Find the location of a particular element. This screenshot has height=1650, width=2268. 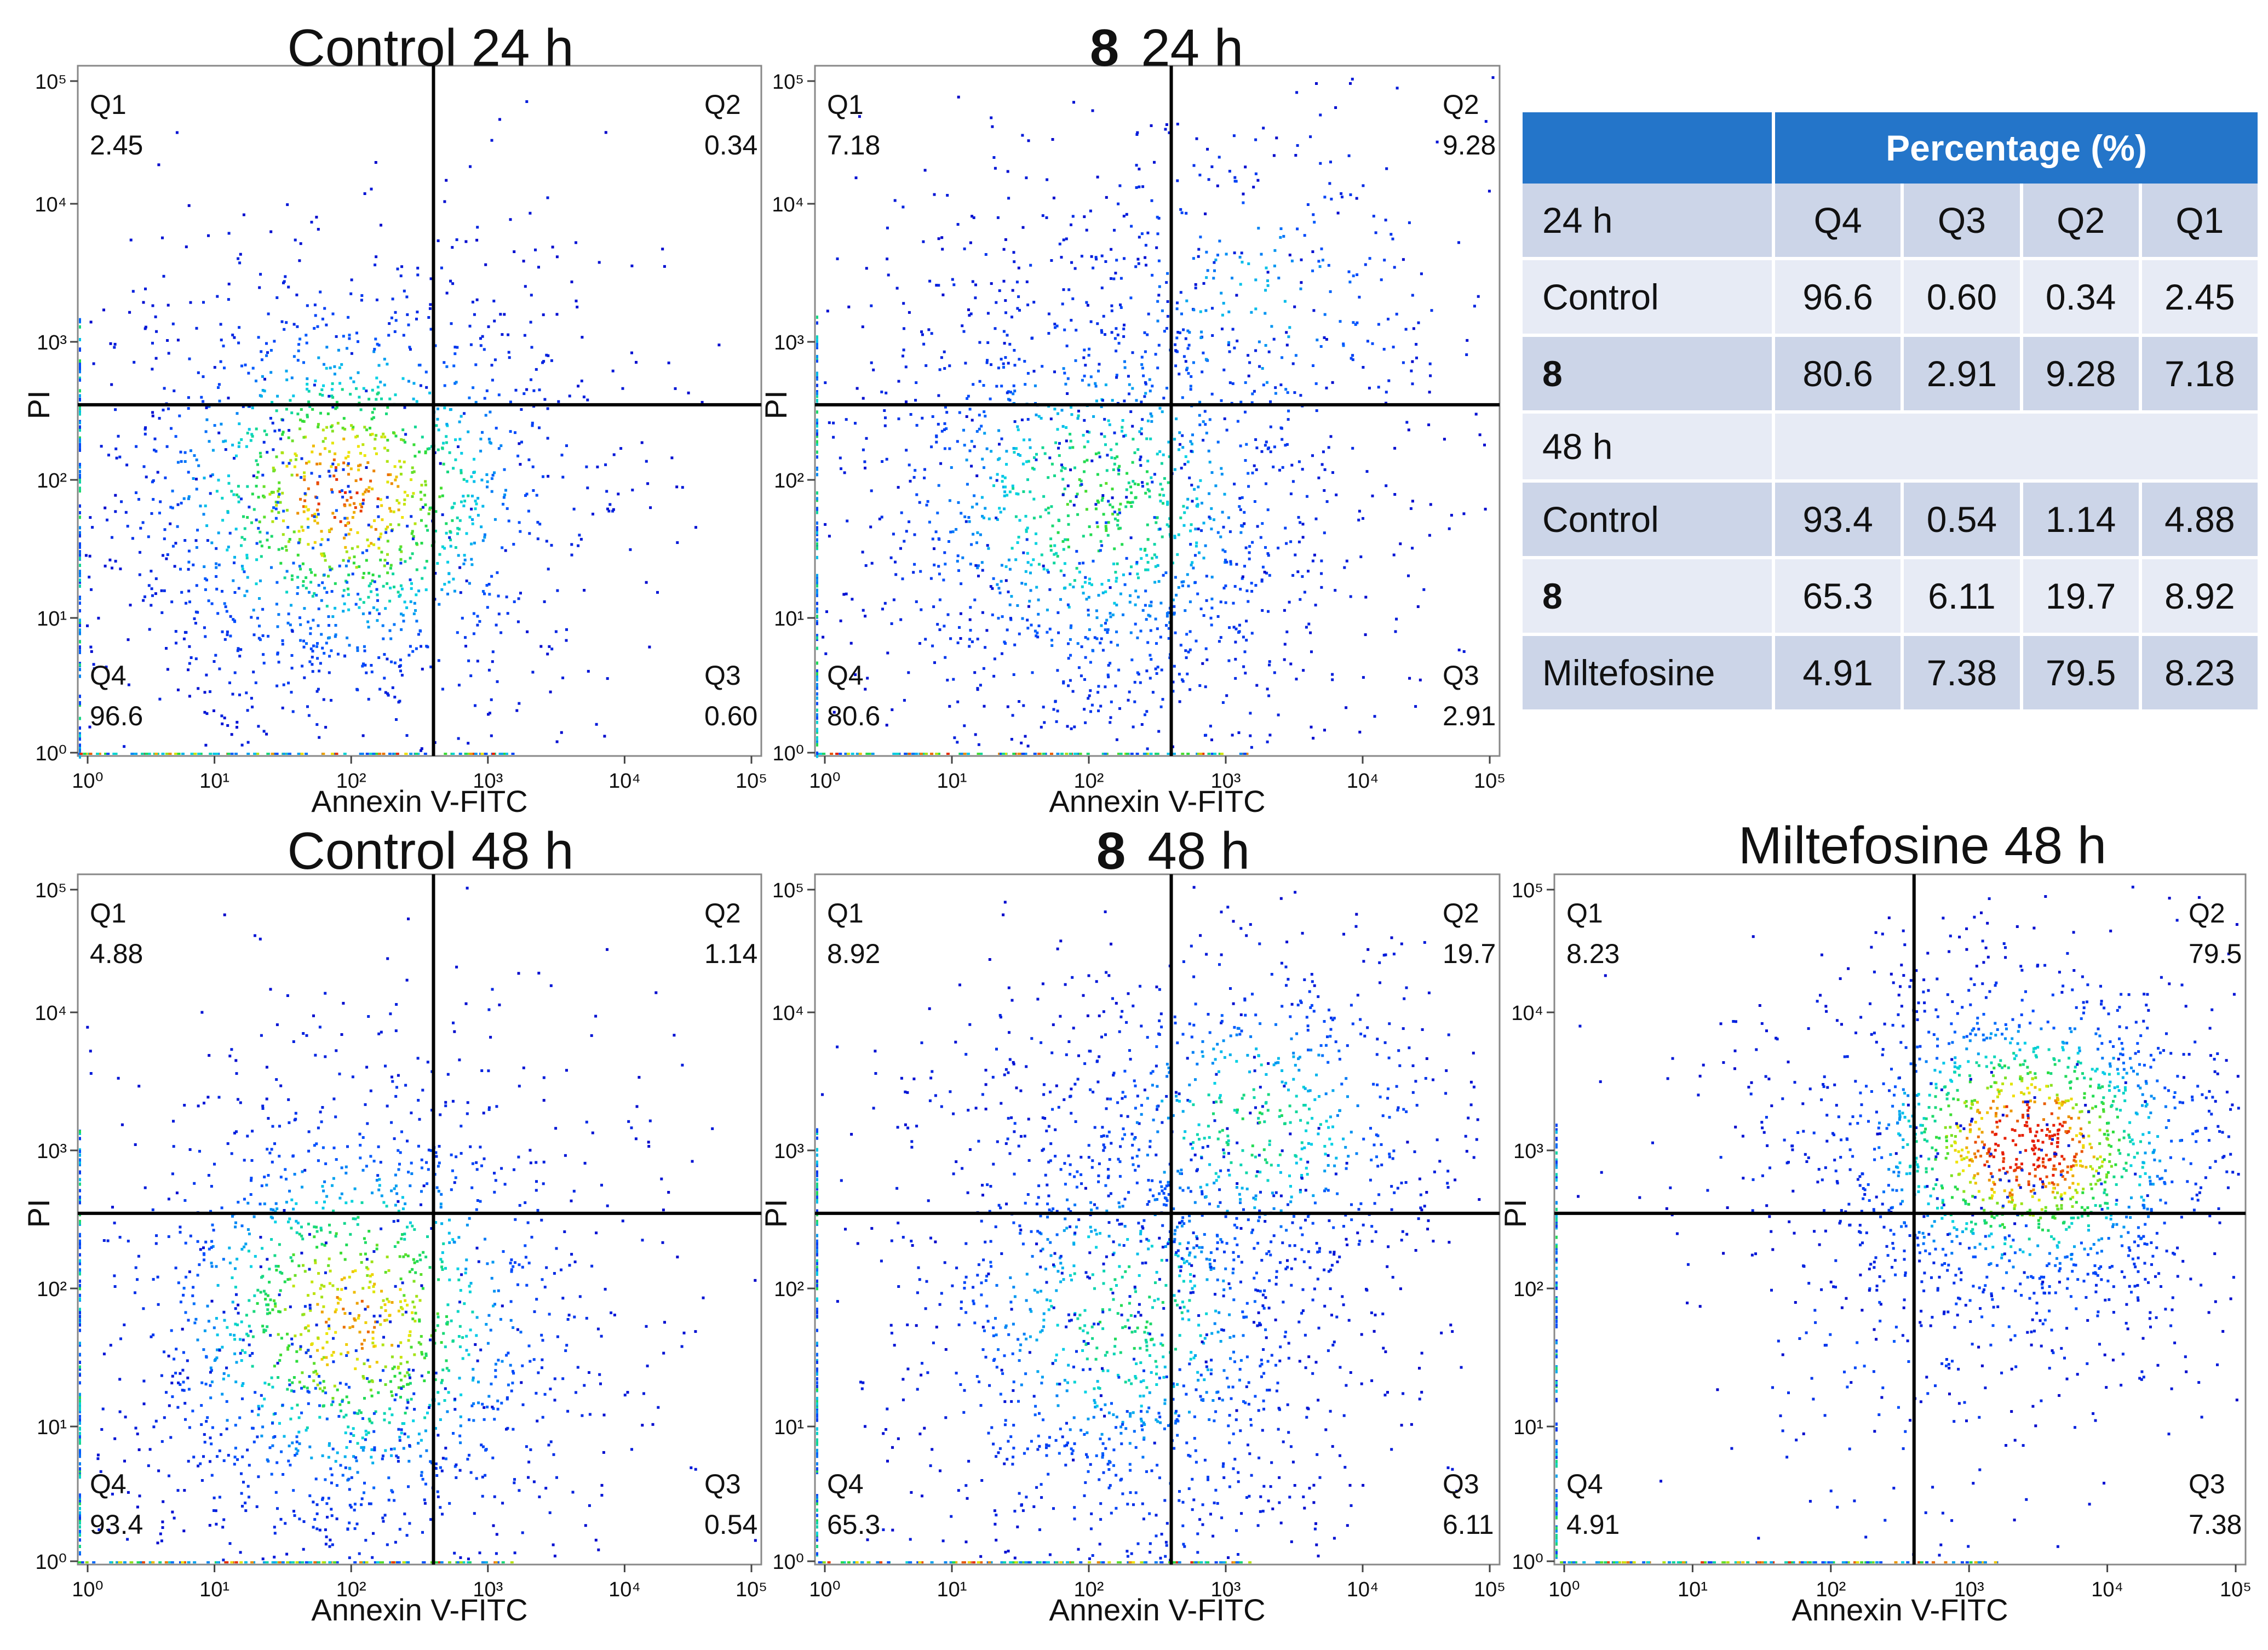

x-tick-label: 10⁵ is located at coordinates (1490, 781).